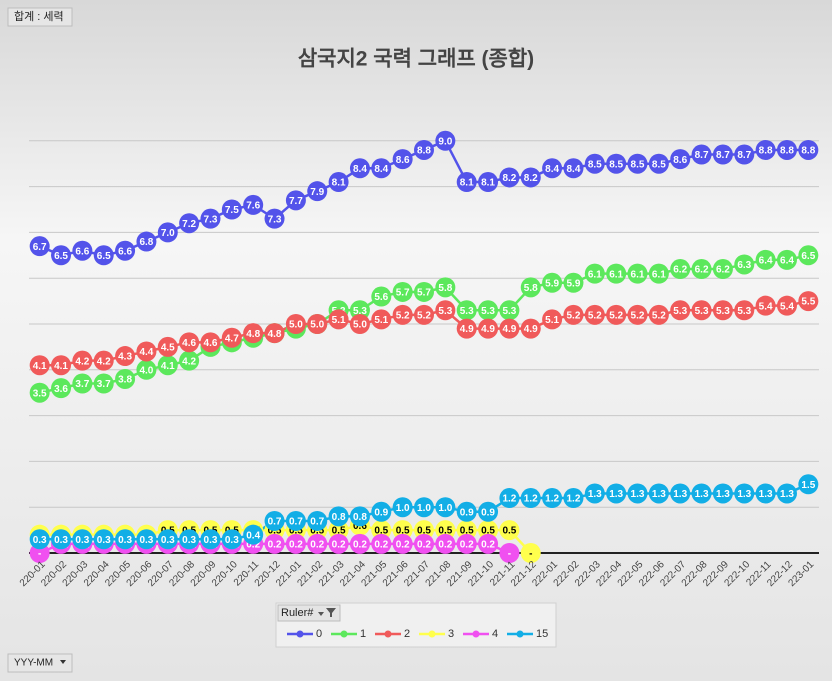  What do you see at coordinates (388, 634) in the screenshot?
I see `legend-marker` at bounding box center [388, 634].